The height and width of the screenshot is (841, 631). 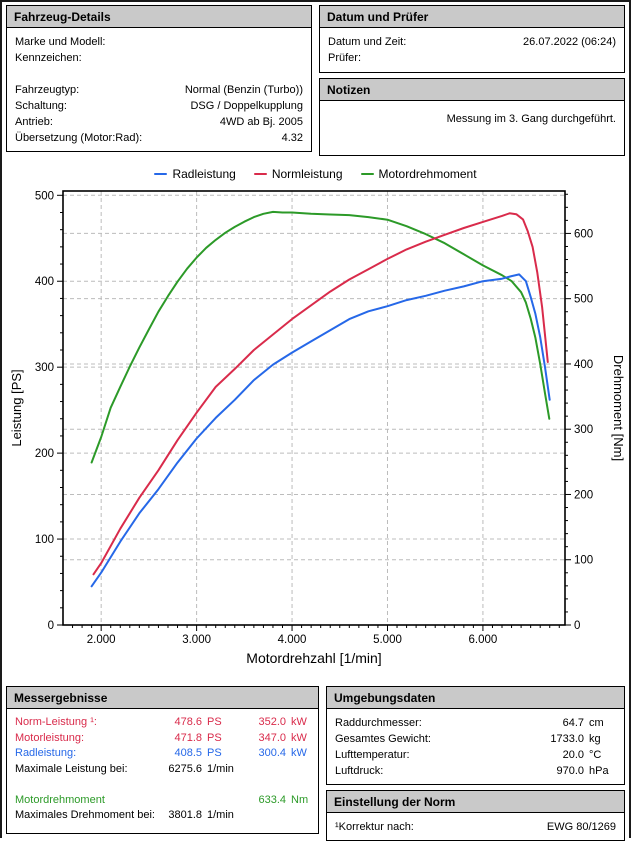 I want to click on row-value: 352.0, so click(x=272, y=722).